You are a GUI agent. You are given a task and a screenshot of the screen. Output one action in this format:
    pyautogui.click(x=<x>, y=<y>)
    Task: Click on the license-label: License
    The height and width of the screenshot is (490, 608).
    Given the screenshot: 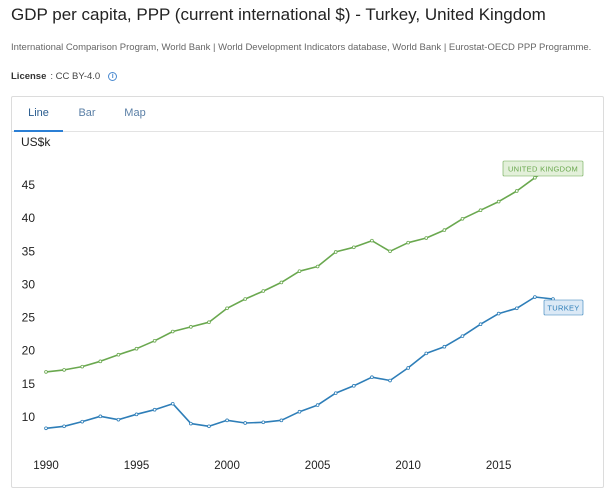 What is the action you would take?
    pyautogui.click(x=29, y=76)
    